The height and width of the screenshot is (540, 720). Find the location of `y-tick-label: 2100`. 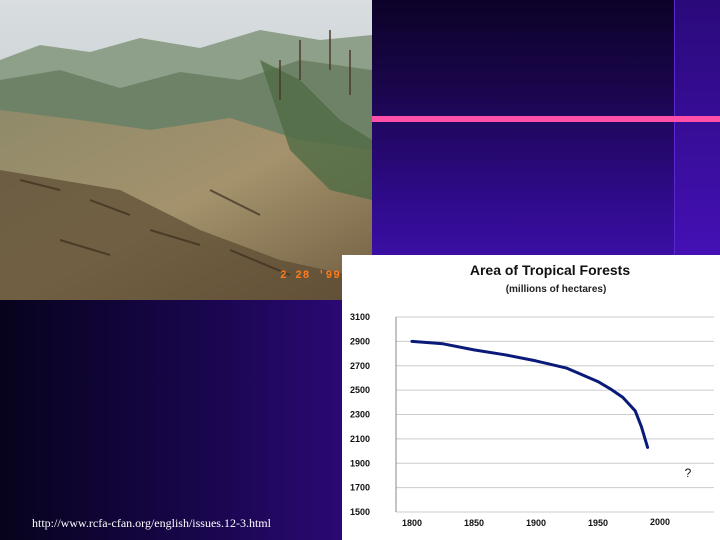

y-tick-label: 2100 is located at coordinates (360, 439).